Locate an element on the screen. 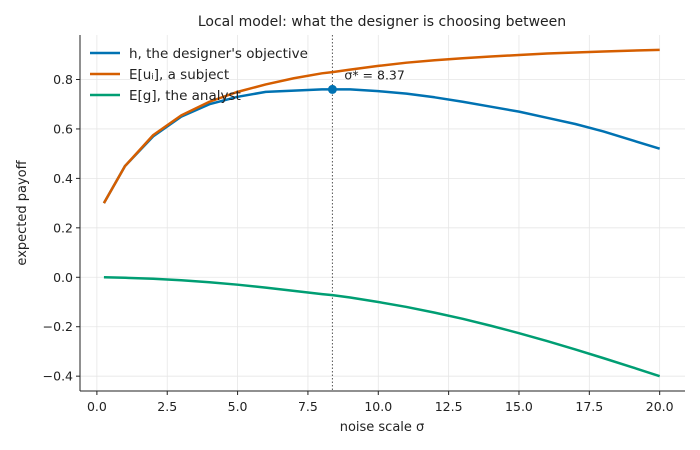  y-tick-label-0-2: −0.2 is located at coordinates (58, 326).